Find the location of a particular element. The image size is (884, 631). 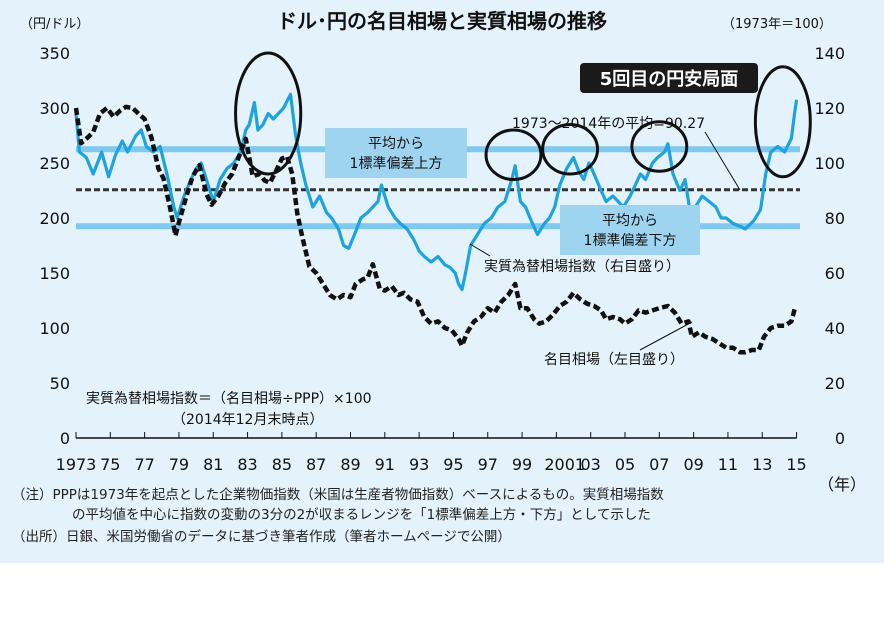

mean-label-leader is located at coordinates (722, 161).